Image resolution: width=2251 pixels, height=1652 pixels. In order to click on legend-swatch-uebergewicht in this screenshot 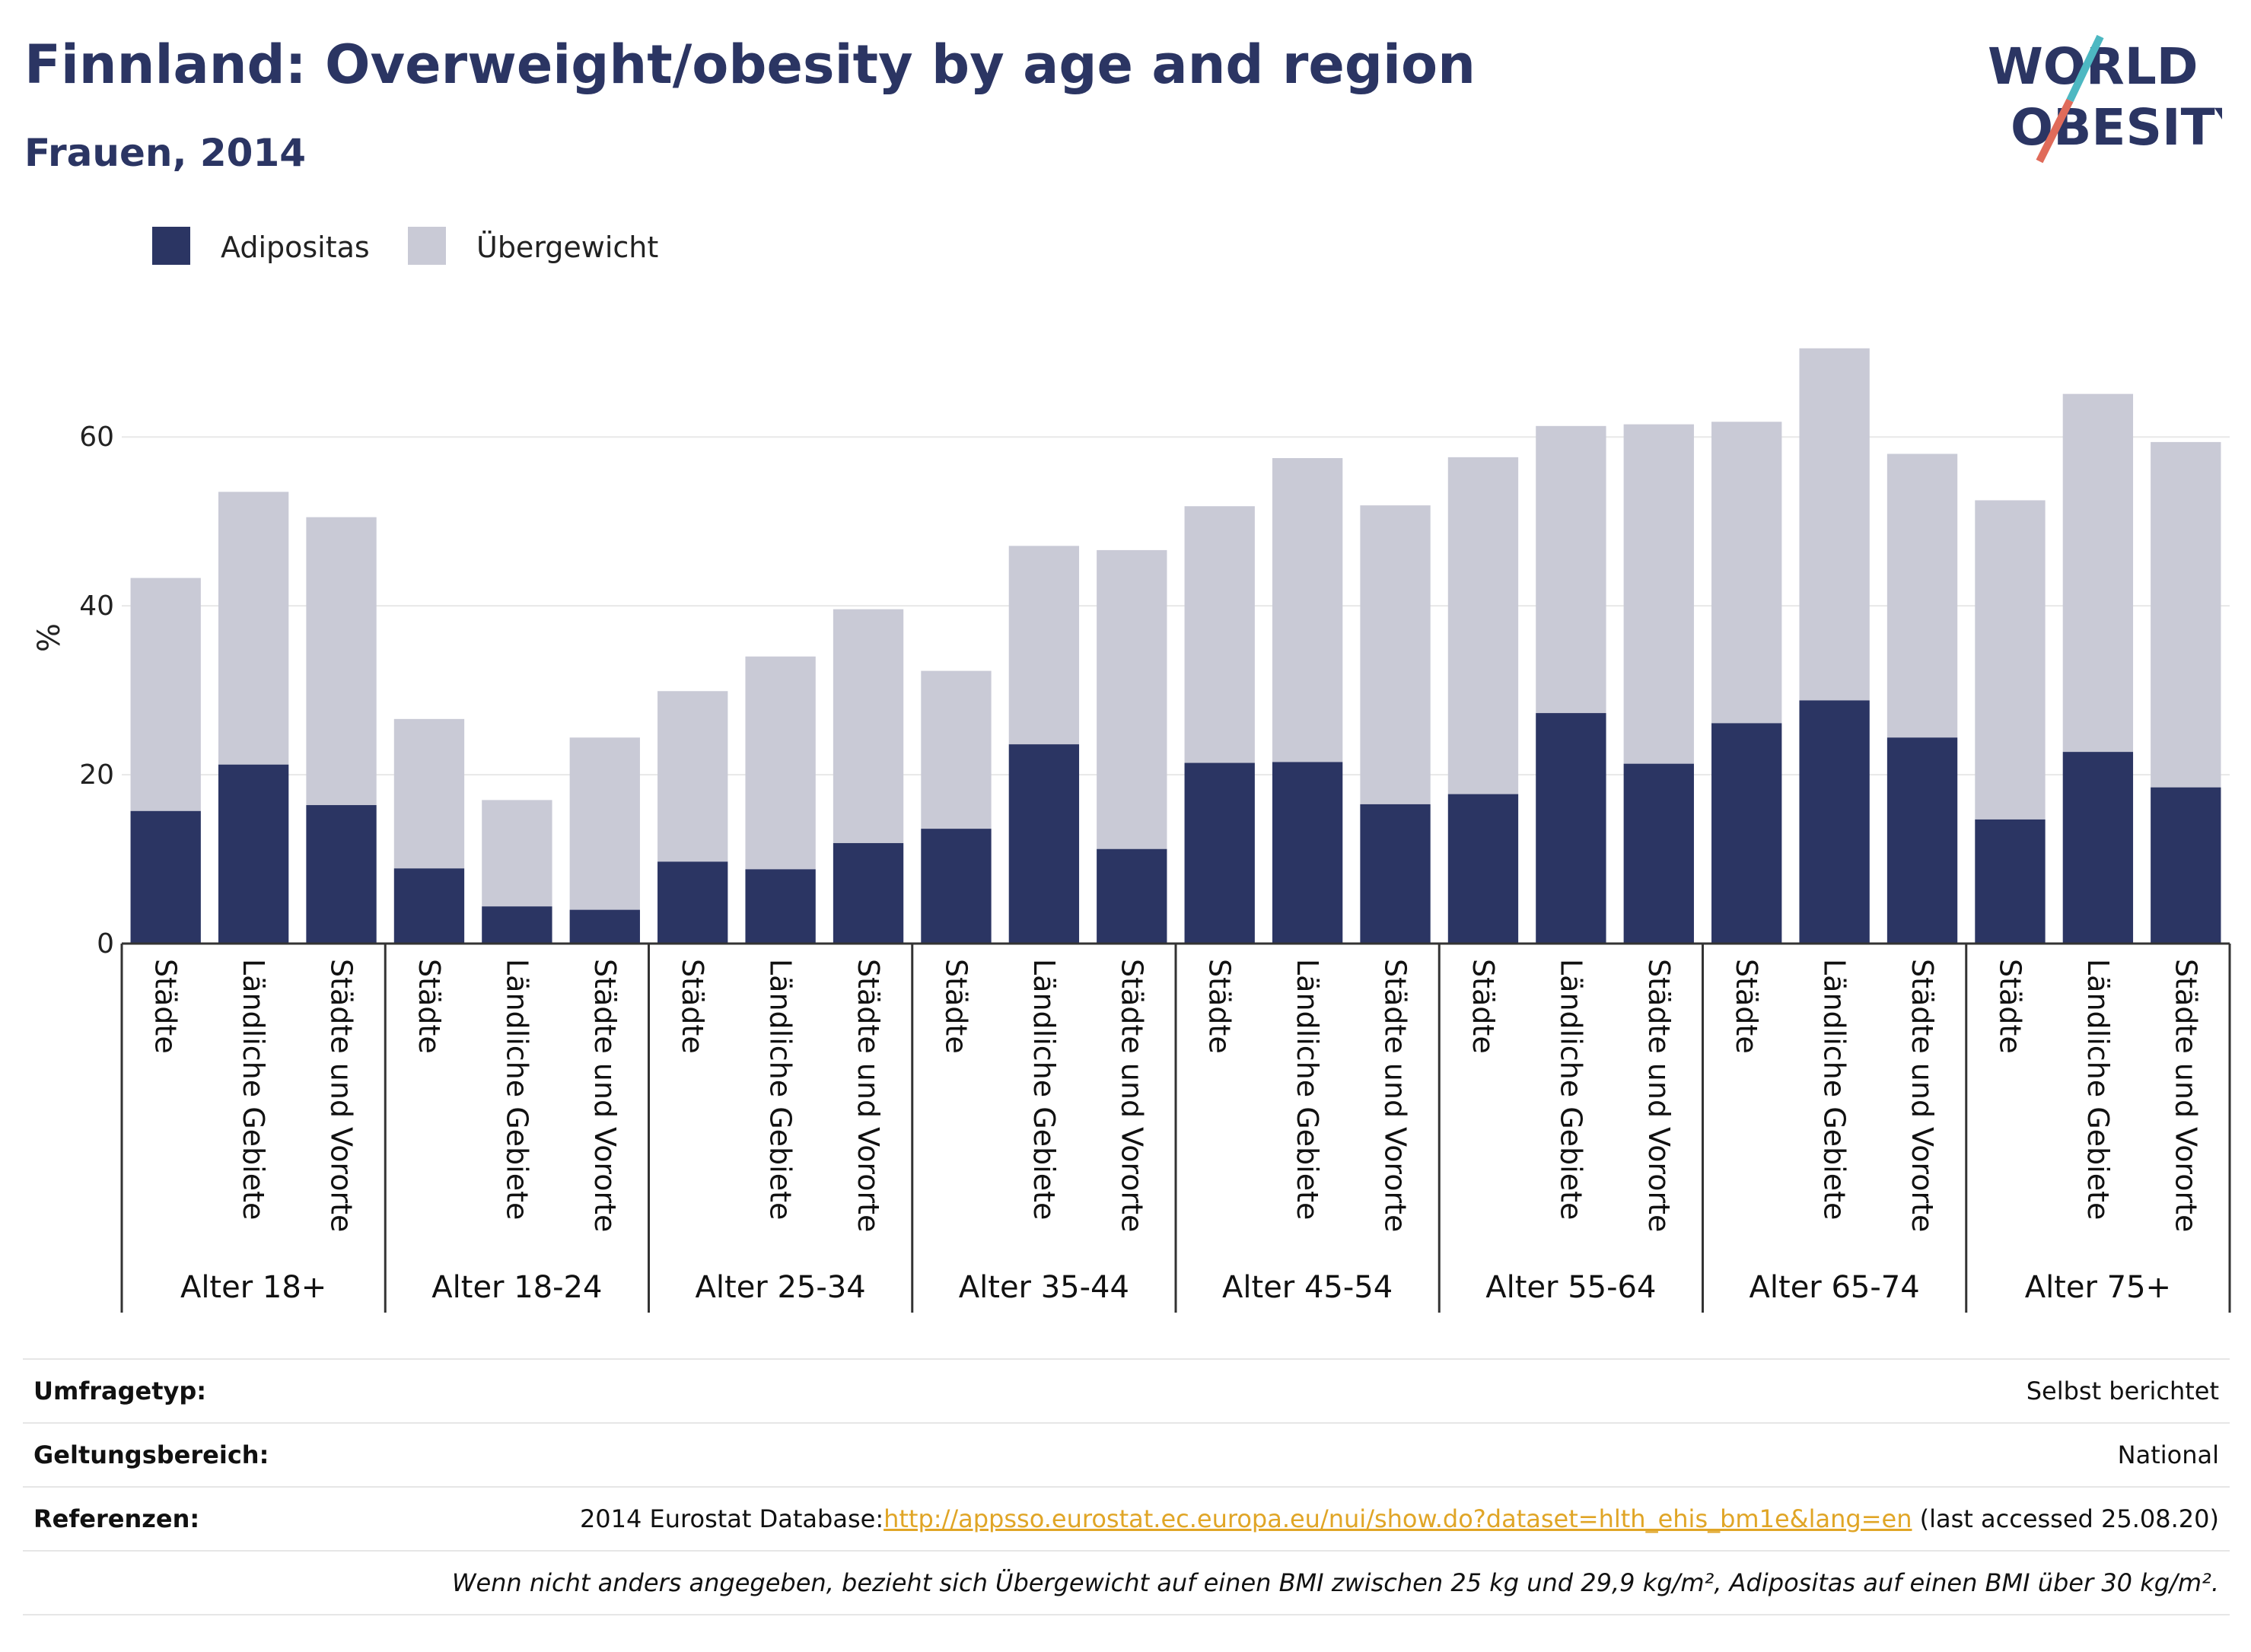, I will do `click(427, 246)`.